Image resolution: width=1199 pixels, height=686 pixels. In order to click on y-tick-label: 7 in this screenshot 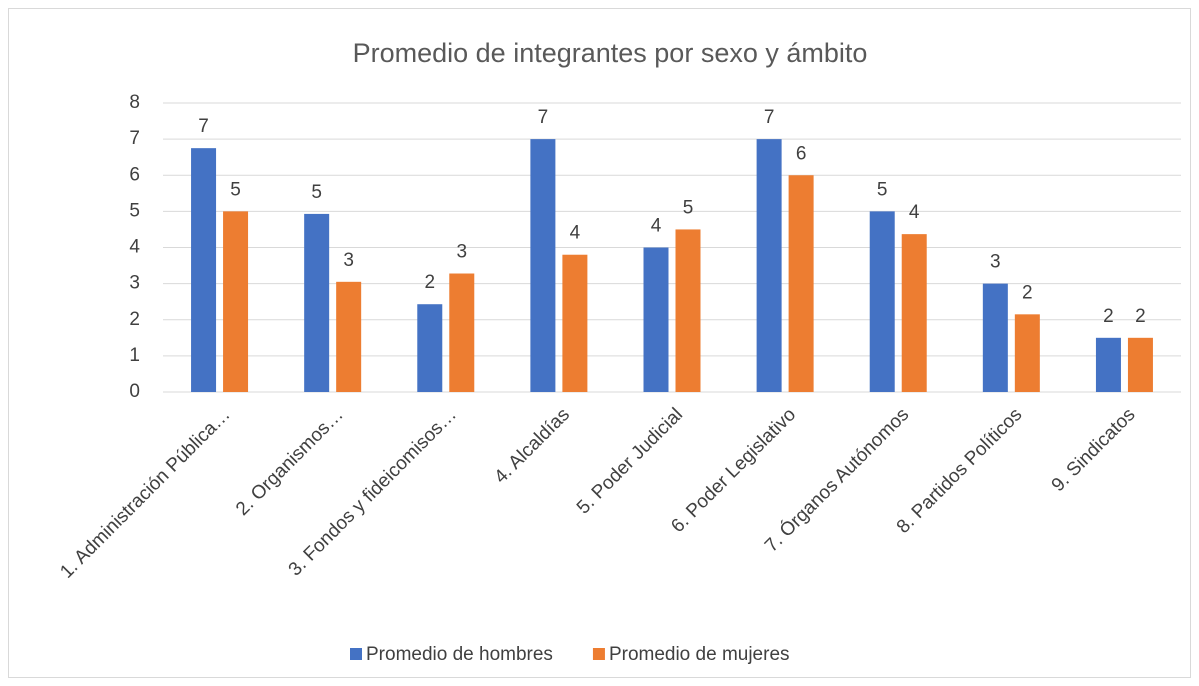, I will do `click(134, 138)`.